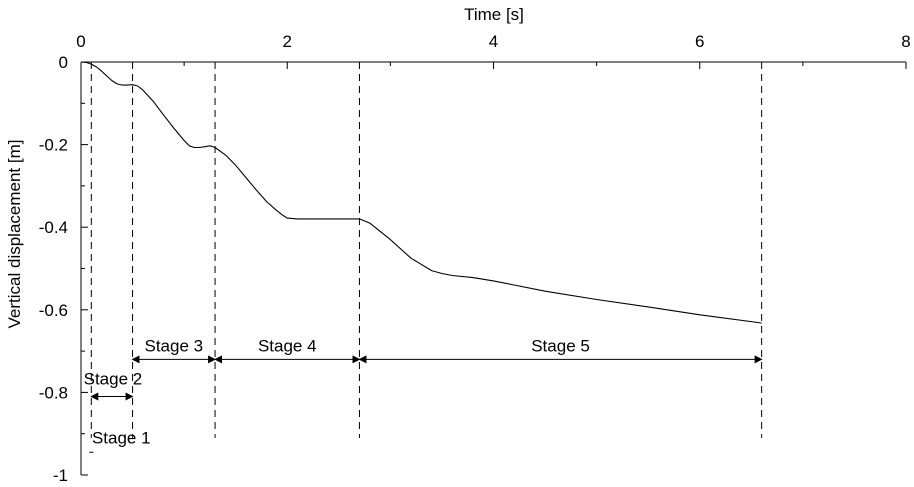 Image resolution: width=914 pixels, height=487 pixels. Describe the element at coordinates (287, 41) in the screenshot. I see `x-tick-label: 2` at that location.